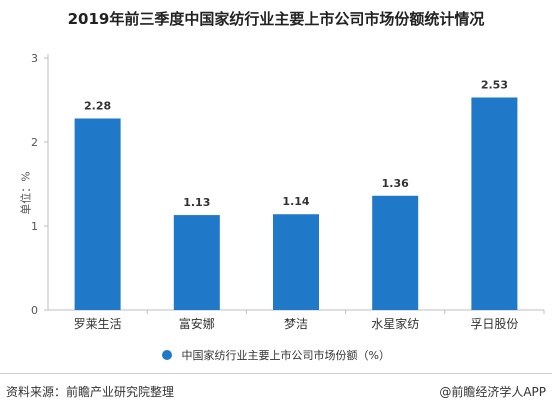 This screenshot has width=552, height=410. I want to click on data-label: 1.36, so click(395, 183).